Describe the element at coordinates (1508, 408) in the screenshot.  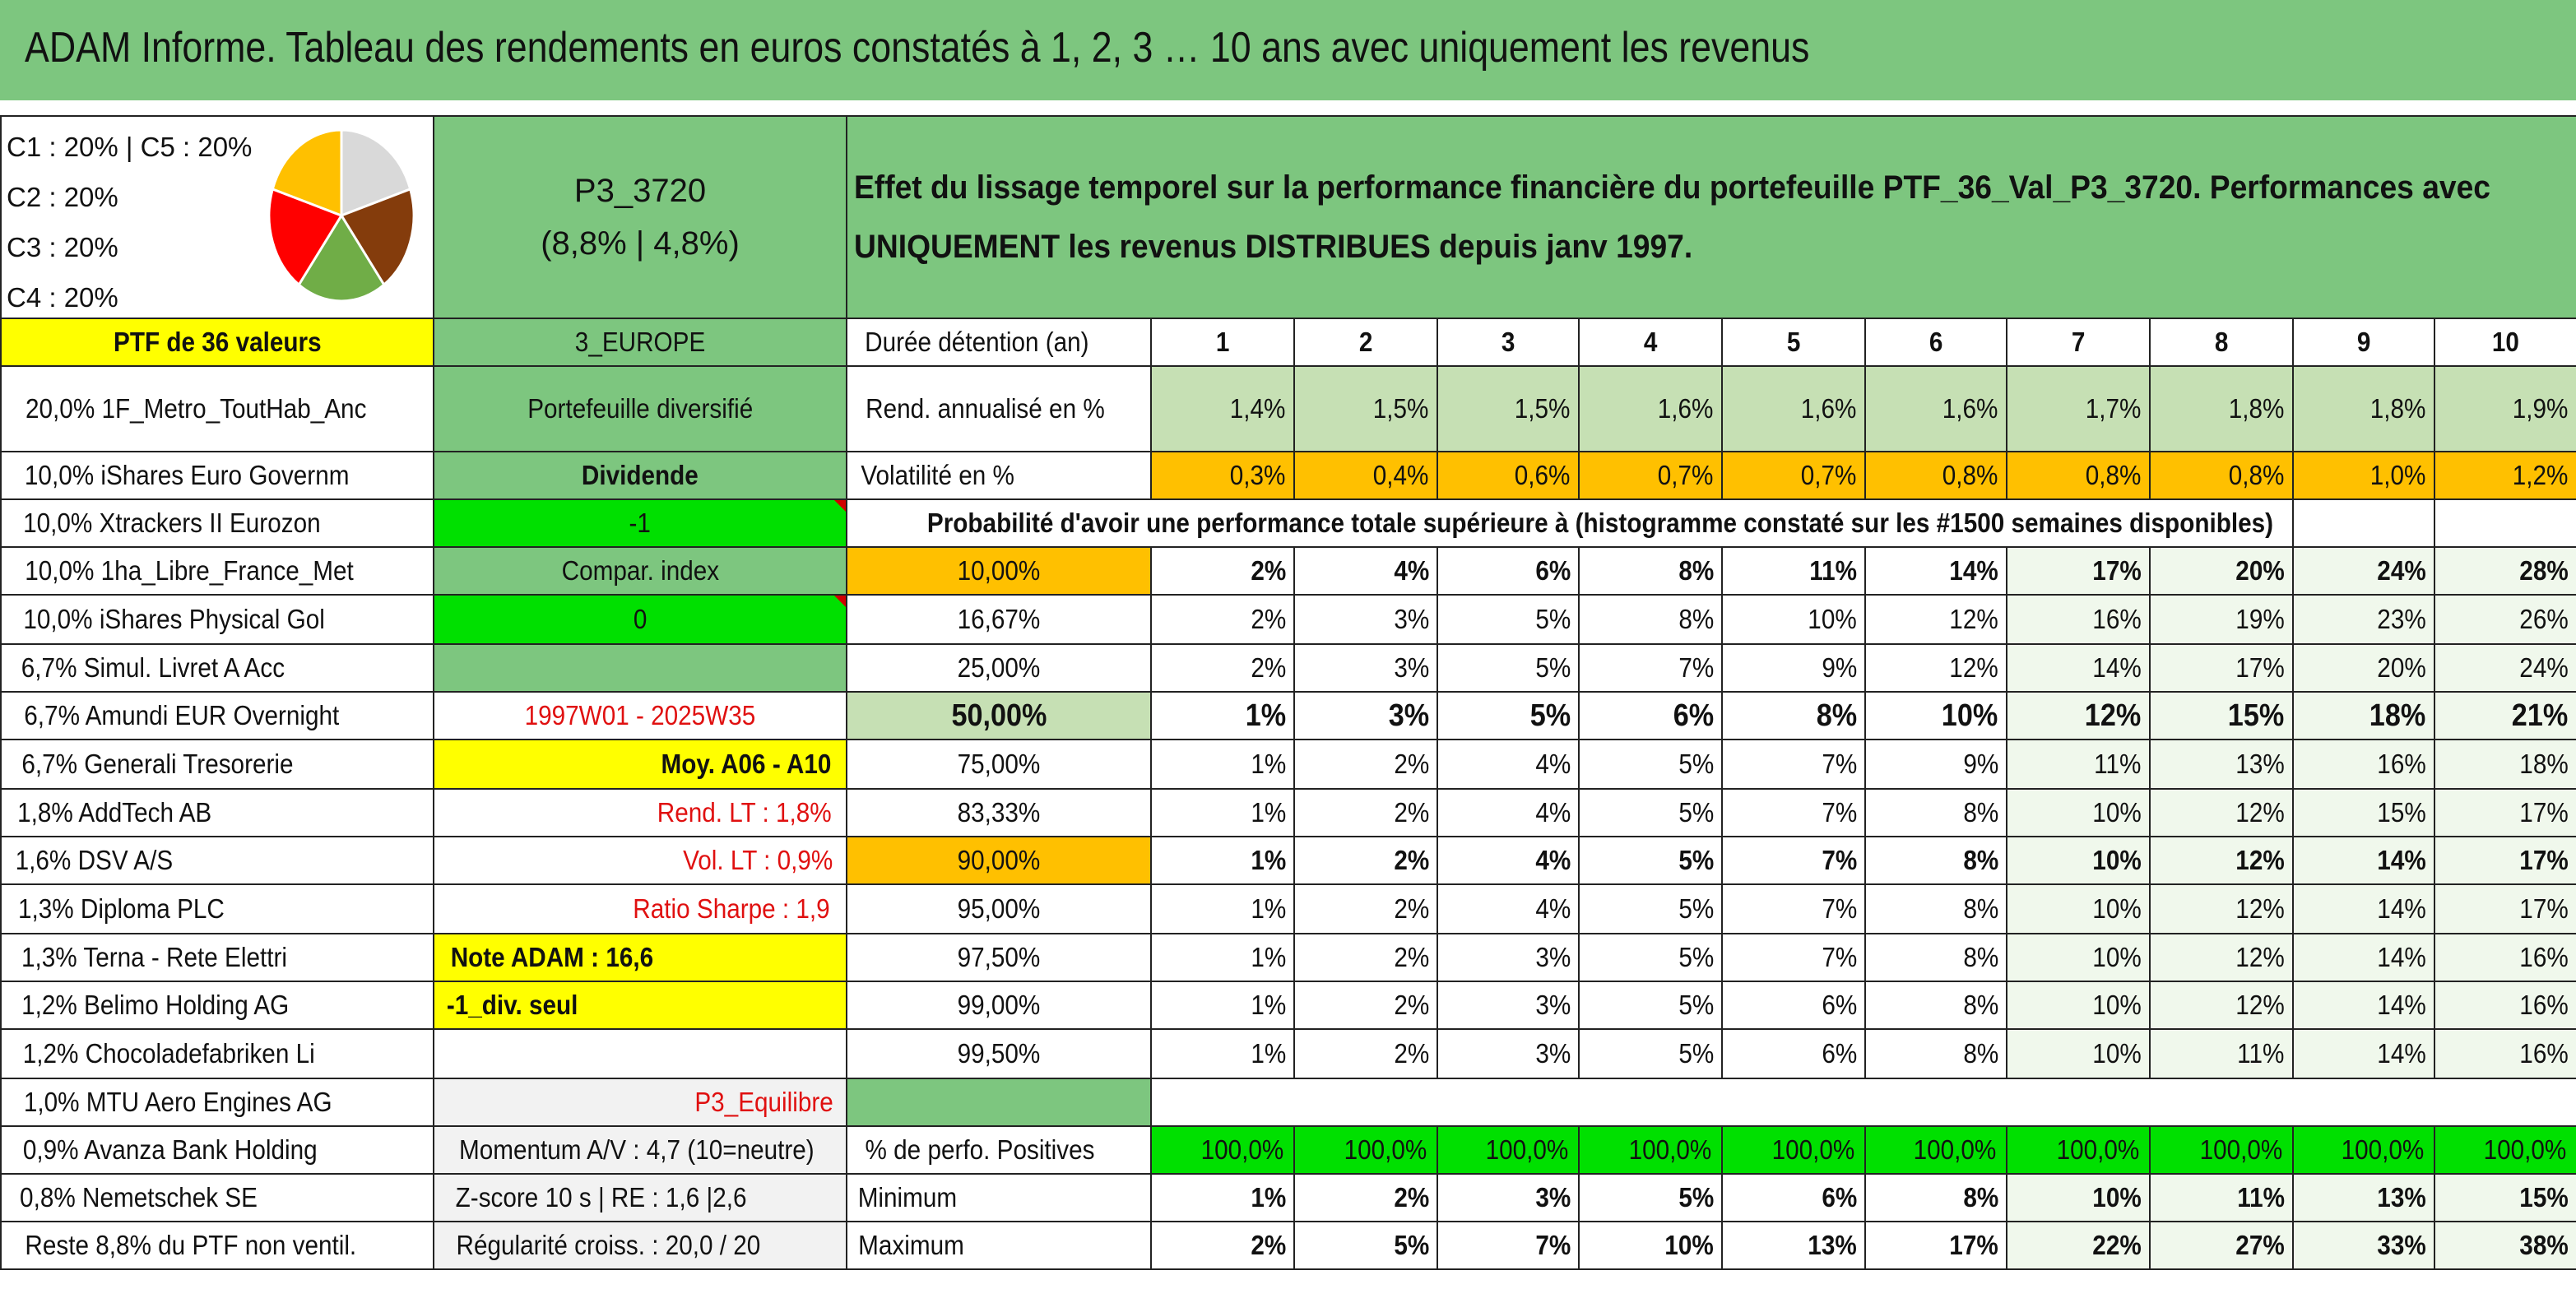
I see `rend-value: 1,5%` at that location.